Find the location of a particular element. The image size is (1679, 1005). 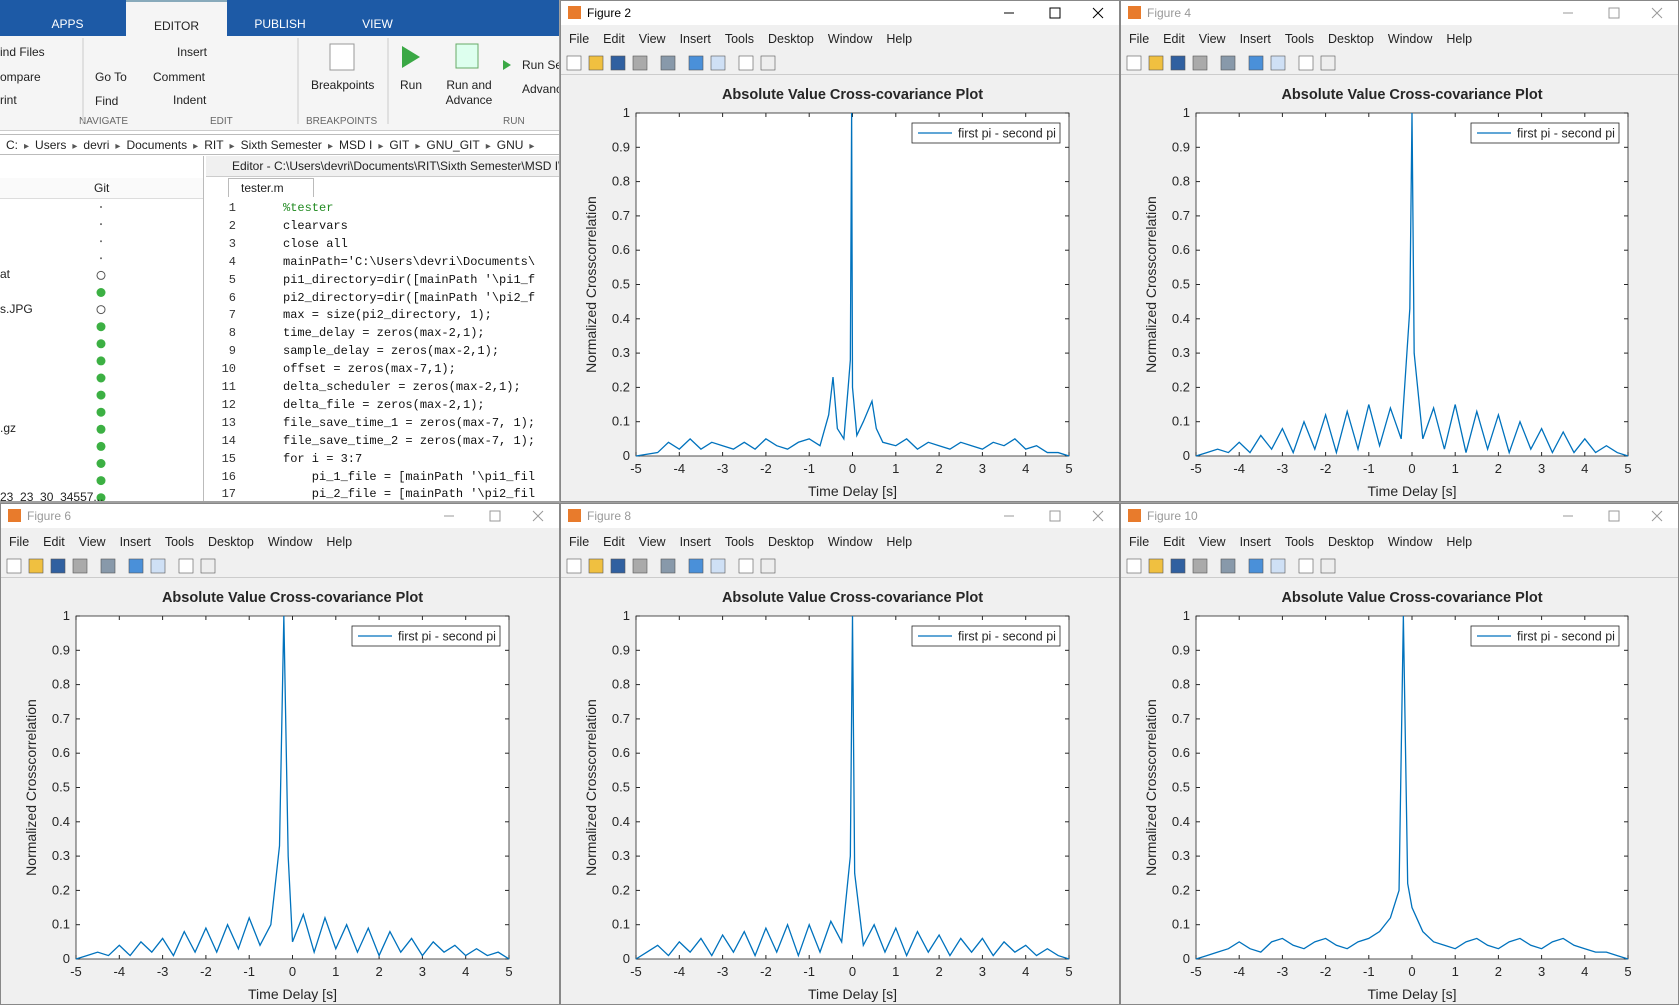

path-segment: Sixth Semester is located at coordinates (287, 145).